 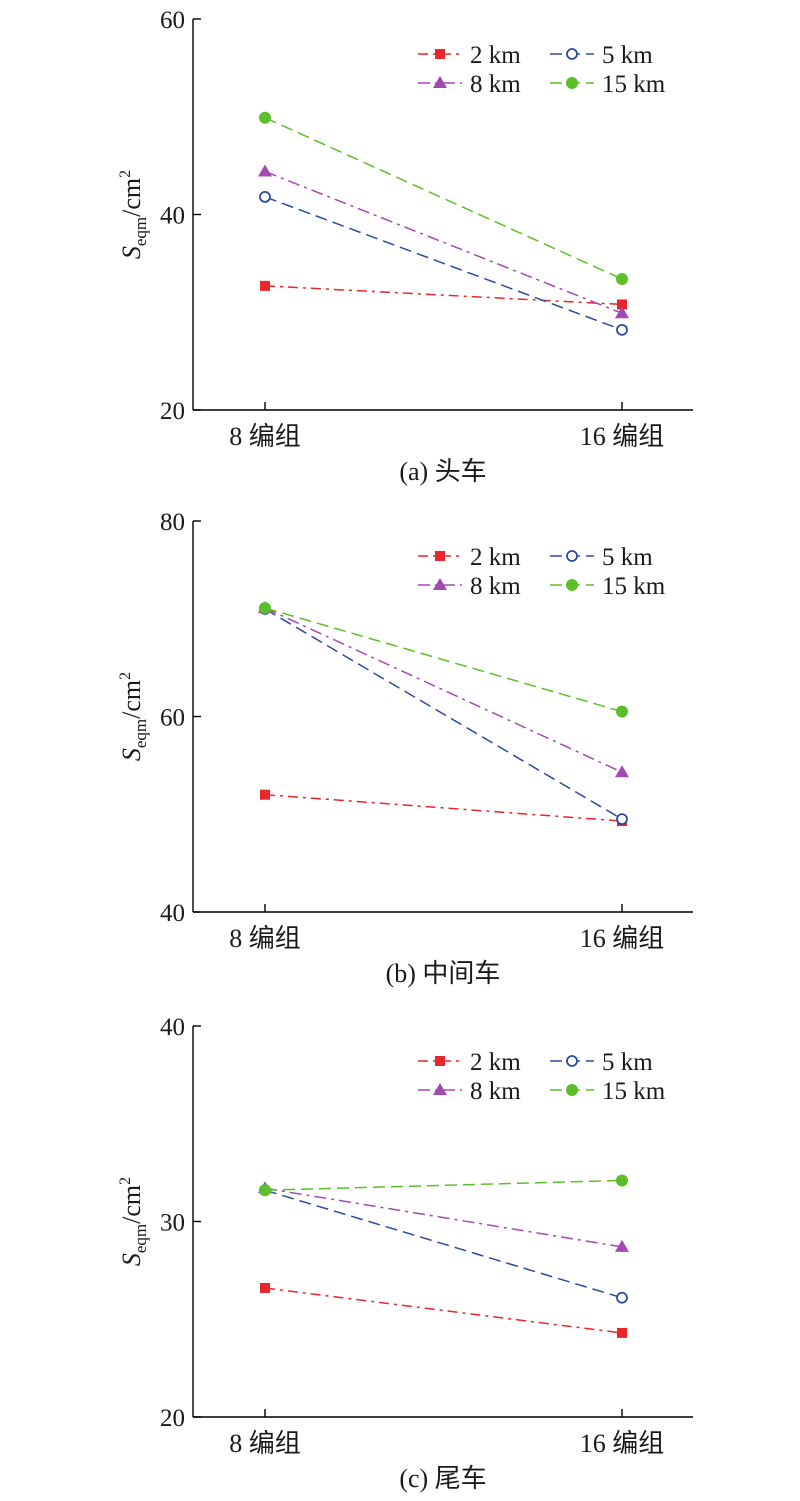 I want to click on y-tick-label: 80, so click(x=172, y=522).